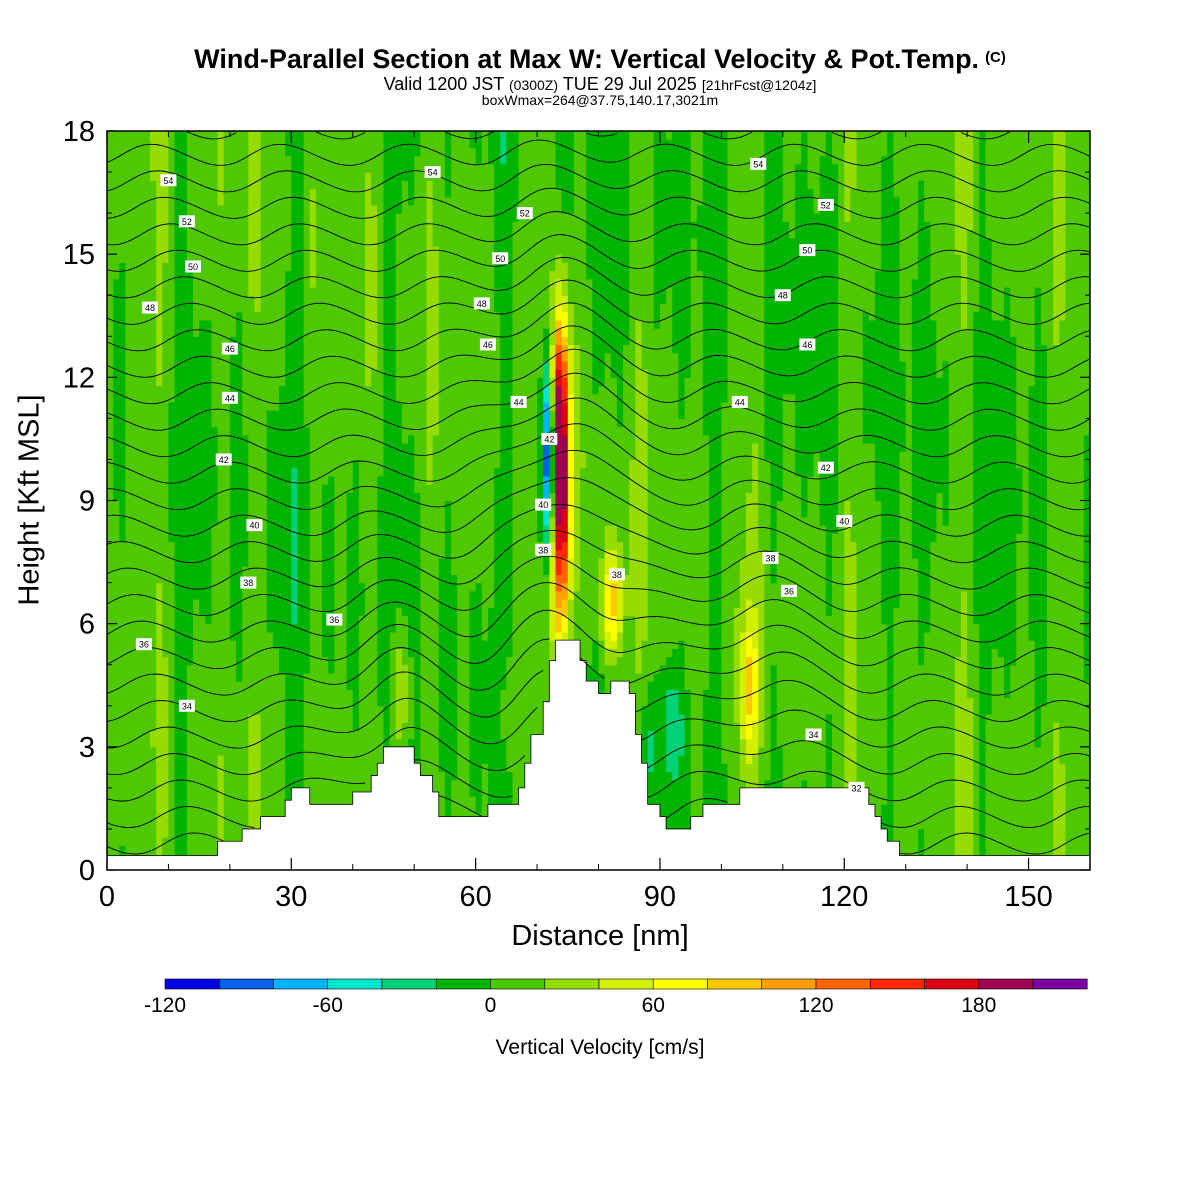 This screenshot has width=1200, height=1200. Describe the element at coordinates (549, 439) in the screenshot. I see `isentrope-label-text: 42` at that location.